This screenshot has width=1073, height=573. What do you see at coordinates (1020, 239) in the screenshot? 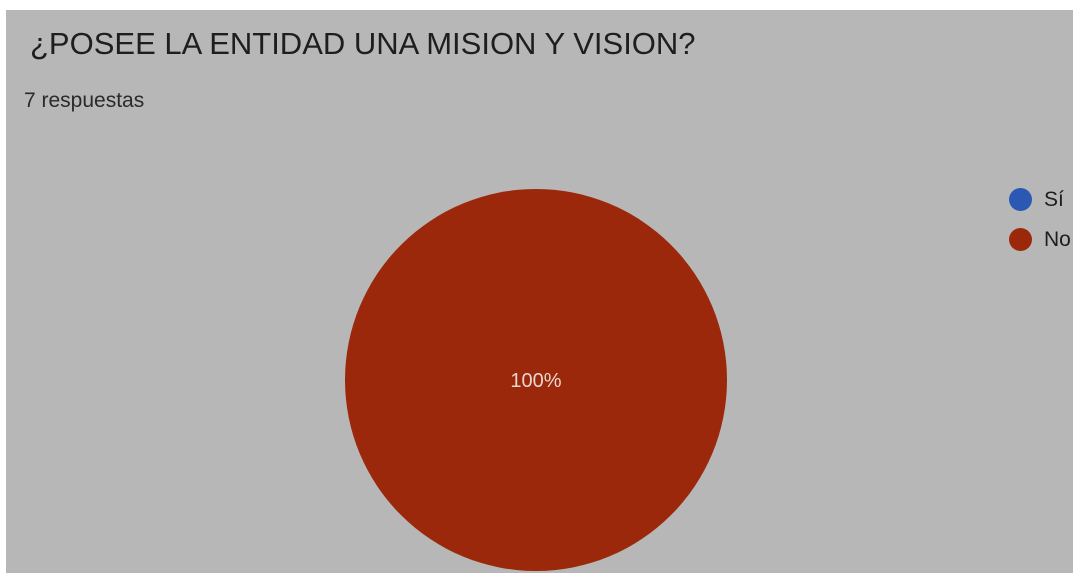
I see `legend-swatch-no` at bounding box center [1020, 239].